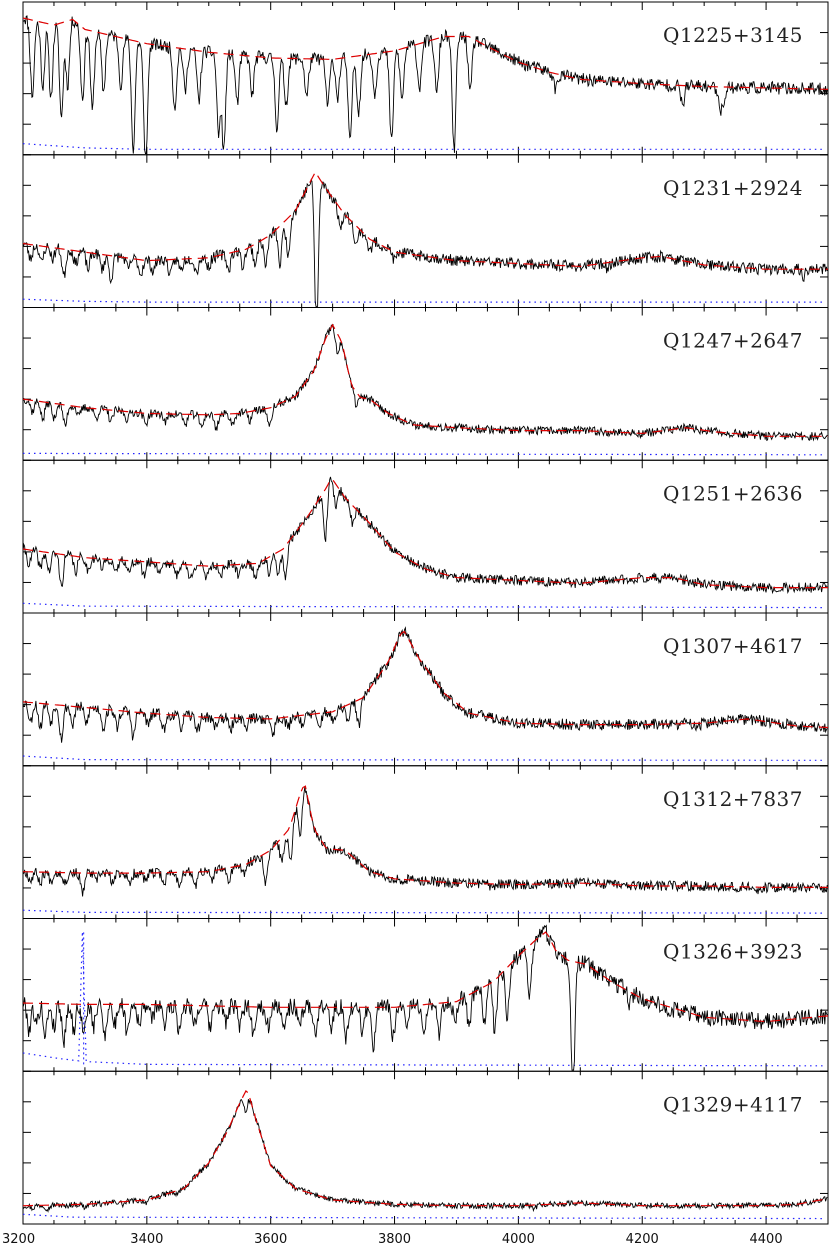 The height and width of the screenshot is (1247, 830). I want to click on x-tick-label: 3800, so click(394, 1239).